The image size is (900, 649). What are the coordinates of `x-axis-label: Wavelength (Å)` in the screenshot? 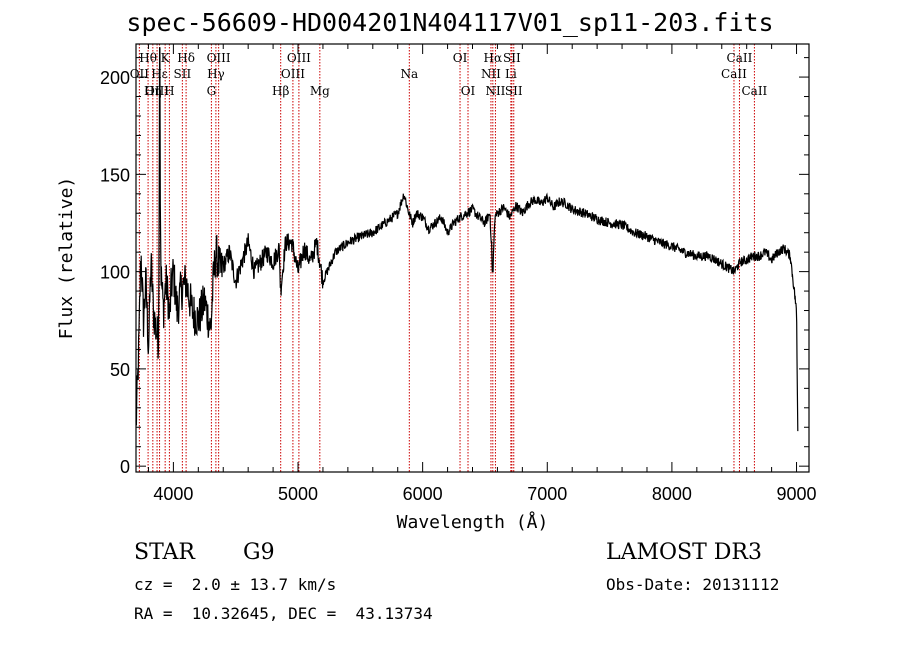 It's located at (473, 522).